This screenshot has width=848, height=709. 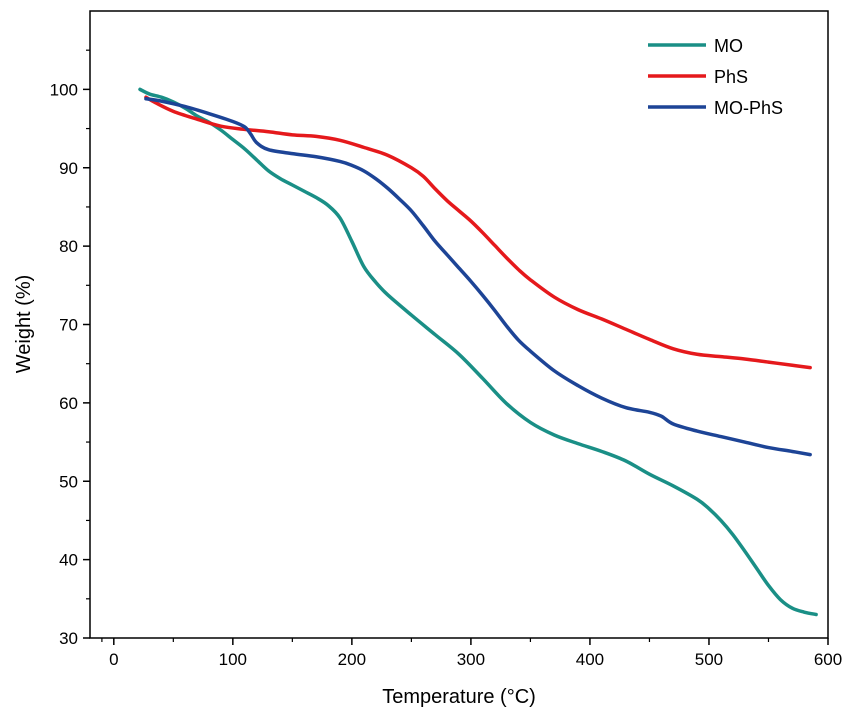 I want to click on y-tick-label: 80, so click(x=68, y=246).